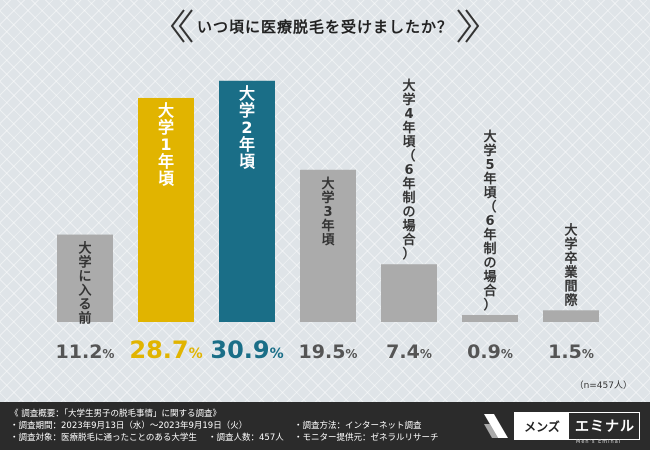  What do you see at coordinates (247, 127) in the screenshot?
I see `category-label-3: 大学 2 年頃` at bounding box center [247, 127].